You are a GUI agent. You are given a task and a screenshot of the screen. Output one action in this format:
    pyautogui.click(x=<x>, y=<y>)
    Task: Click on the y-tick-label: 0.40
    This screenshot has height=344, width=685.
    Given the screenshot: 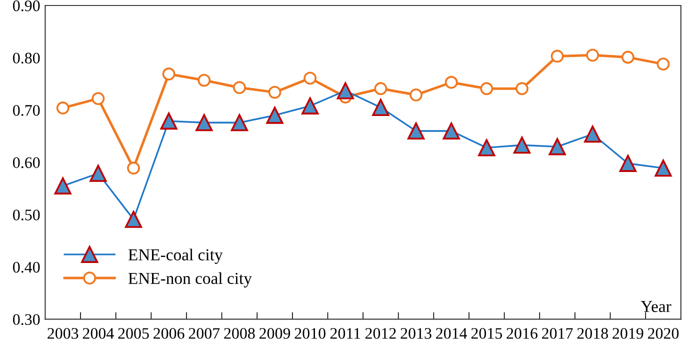 What is the action you would take?
    pyautogui.click(x=26, y=267)
    